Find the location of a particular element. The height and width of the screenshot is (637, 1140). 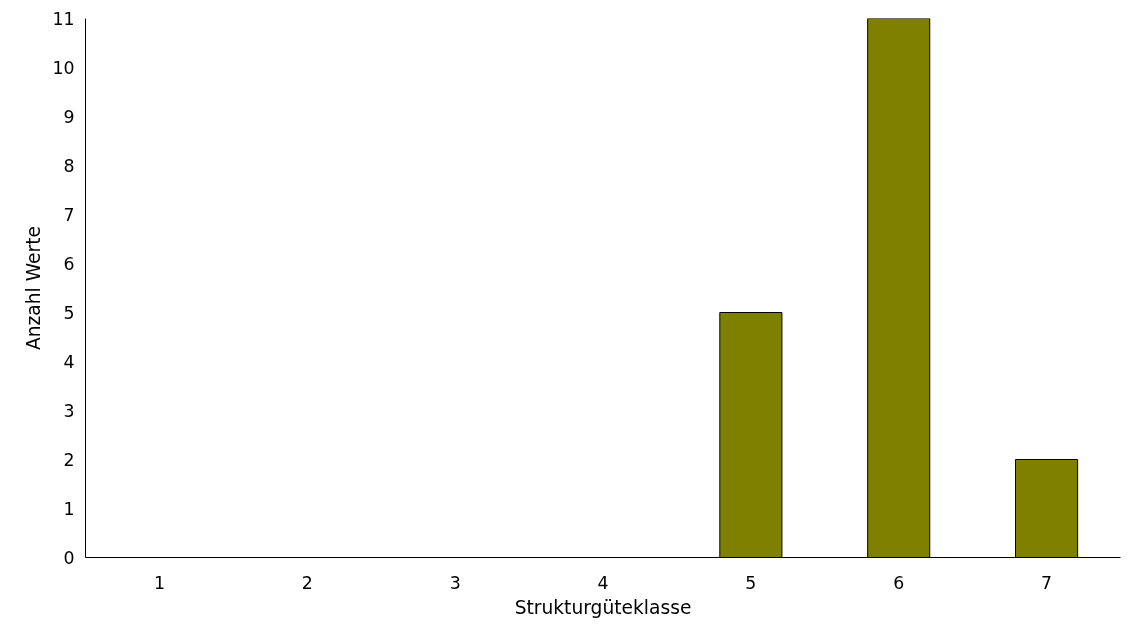

y-tick-label: 6 is located at coordinates (69, 264).